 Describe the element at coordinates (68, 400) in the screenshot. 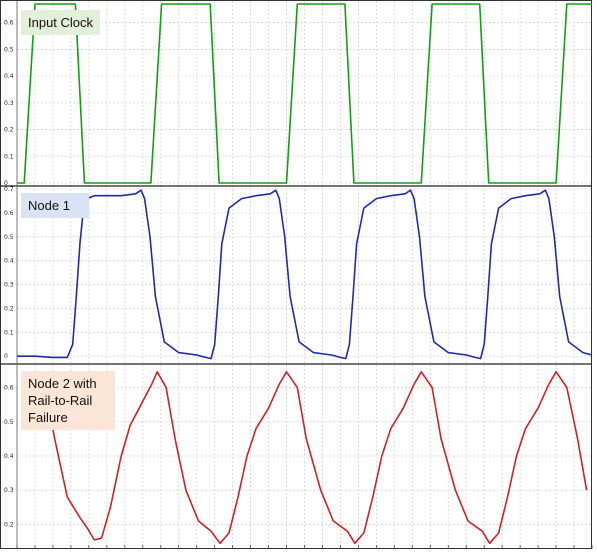

I see `legend-node-2: Node 2 with Rail-to-Rail Failure` at that location.